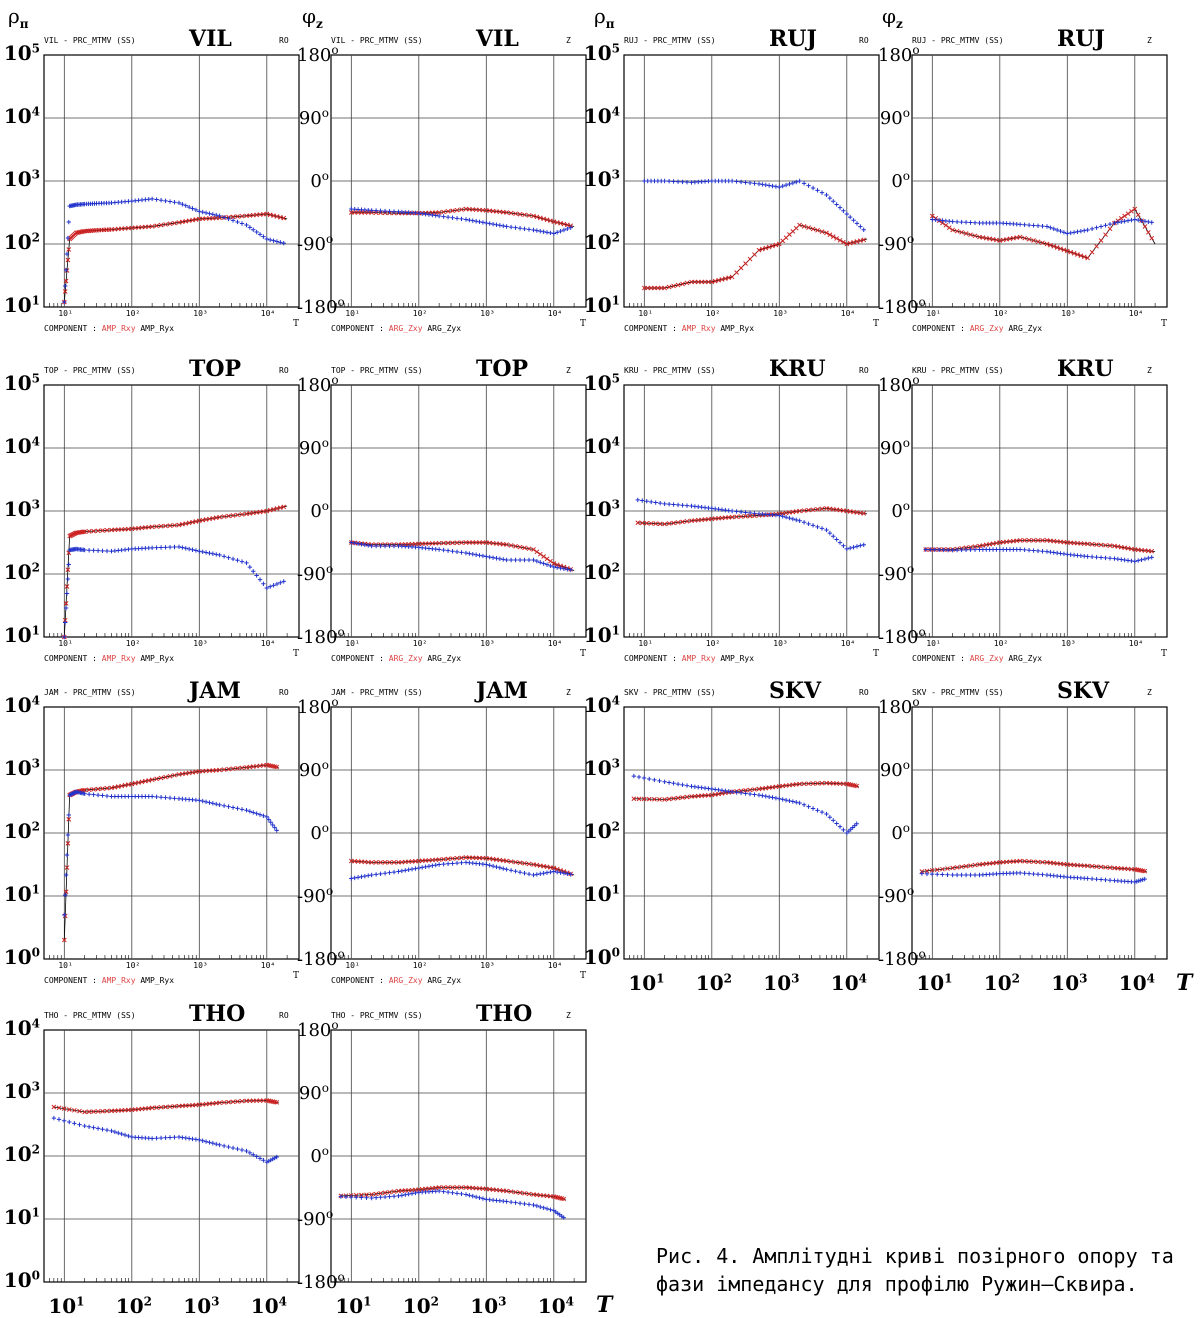  I want to click on station-title: KRU, so click(797, 369).